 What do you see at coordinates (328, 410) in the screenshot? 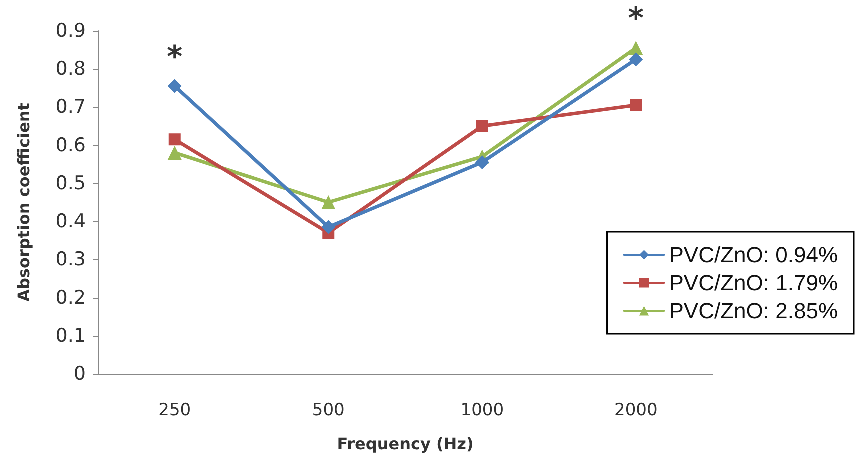
I see `x-tick-label: 500` at bounding box center [328, 410].